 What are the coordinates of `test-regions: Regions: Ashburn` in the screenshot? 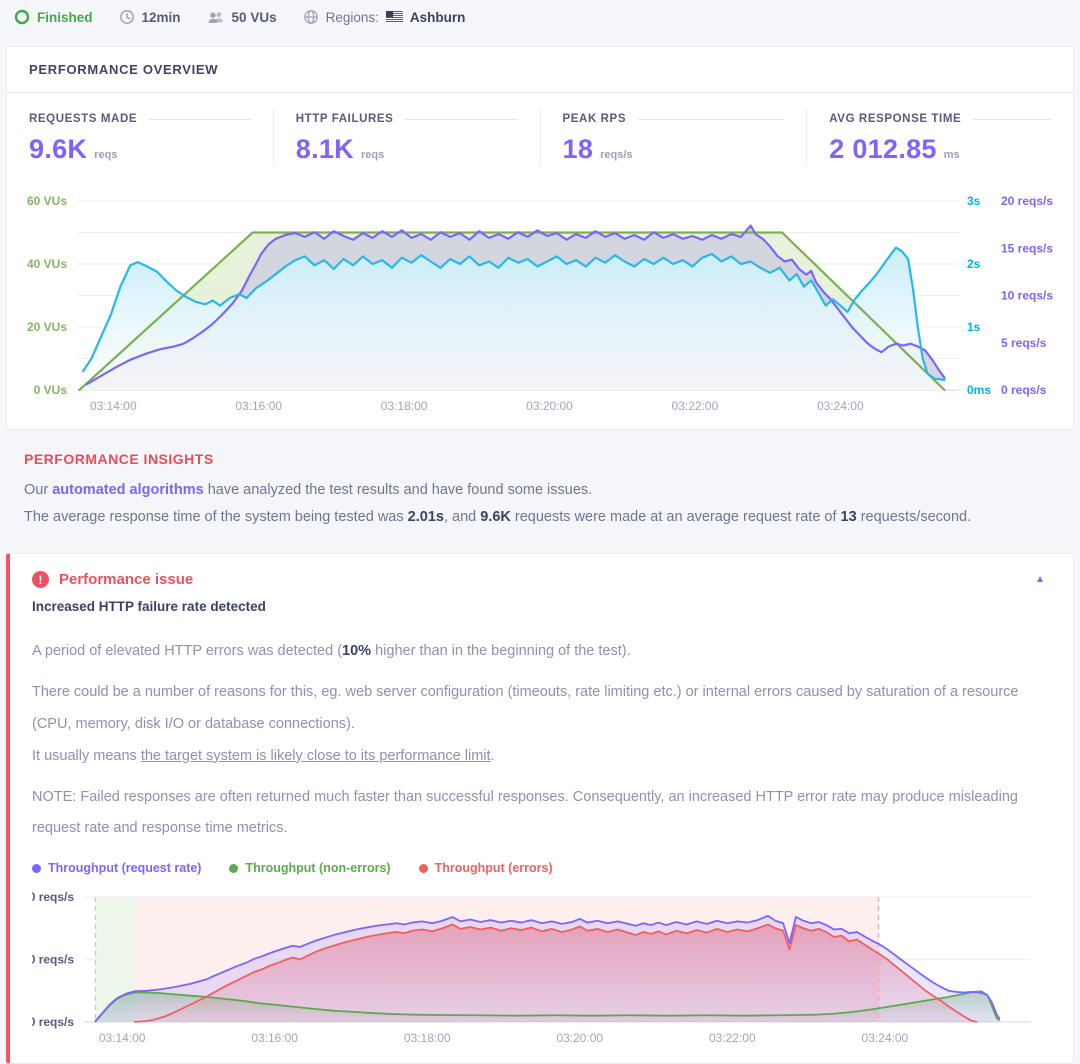 It's located at (384, 17).